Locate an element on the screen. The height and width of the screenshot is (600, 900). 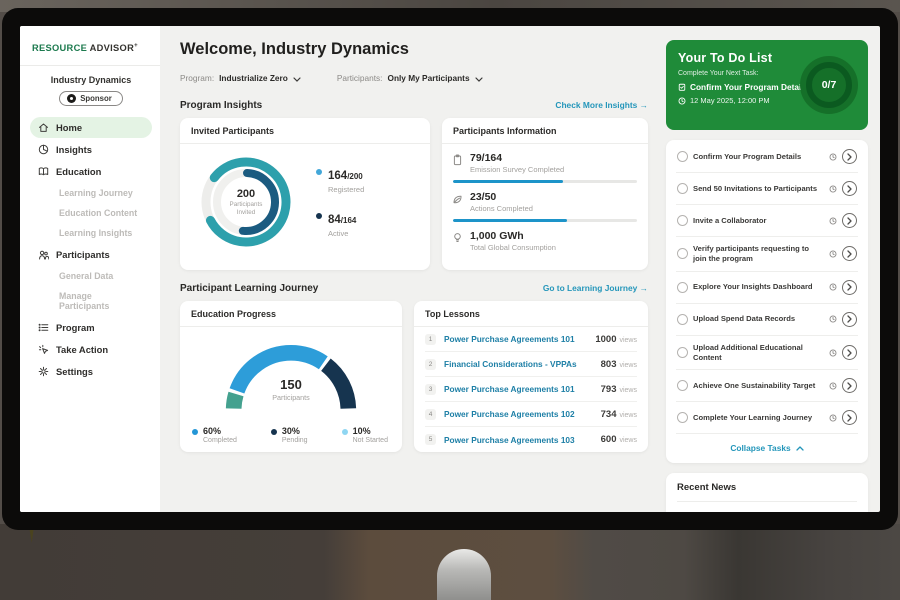
lesson-row: 5 Power Purchase Agreements 103 600 views is located at coordinates (531, 439).